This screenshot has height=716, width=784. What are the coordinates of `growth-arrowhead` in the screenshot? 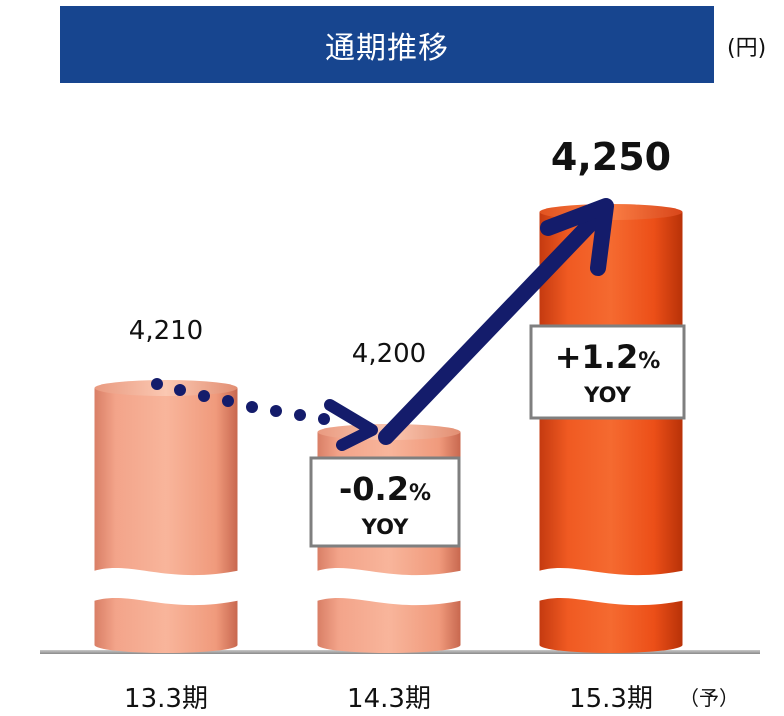 It's located at (577, 237).